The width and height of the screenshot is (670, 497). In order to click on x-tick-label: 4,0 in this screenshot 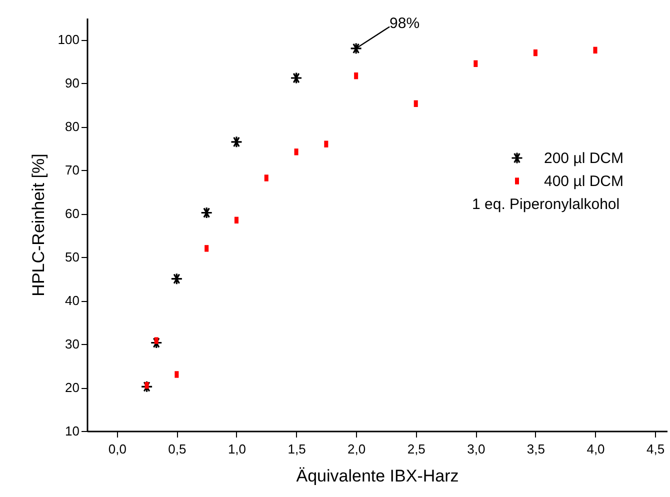, I will do `click(595, 449)`.